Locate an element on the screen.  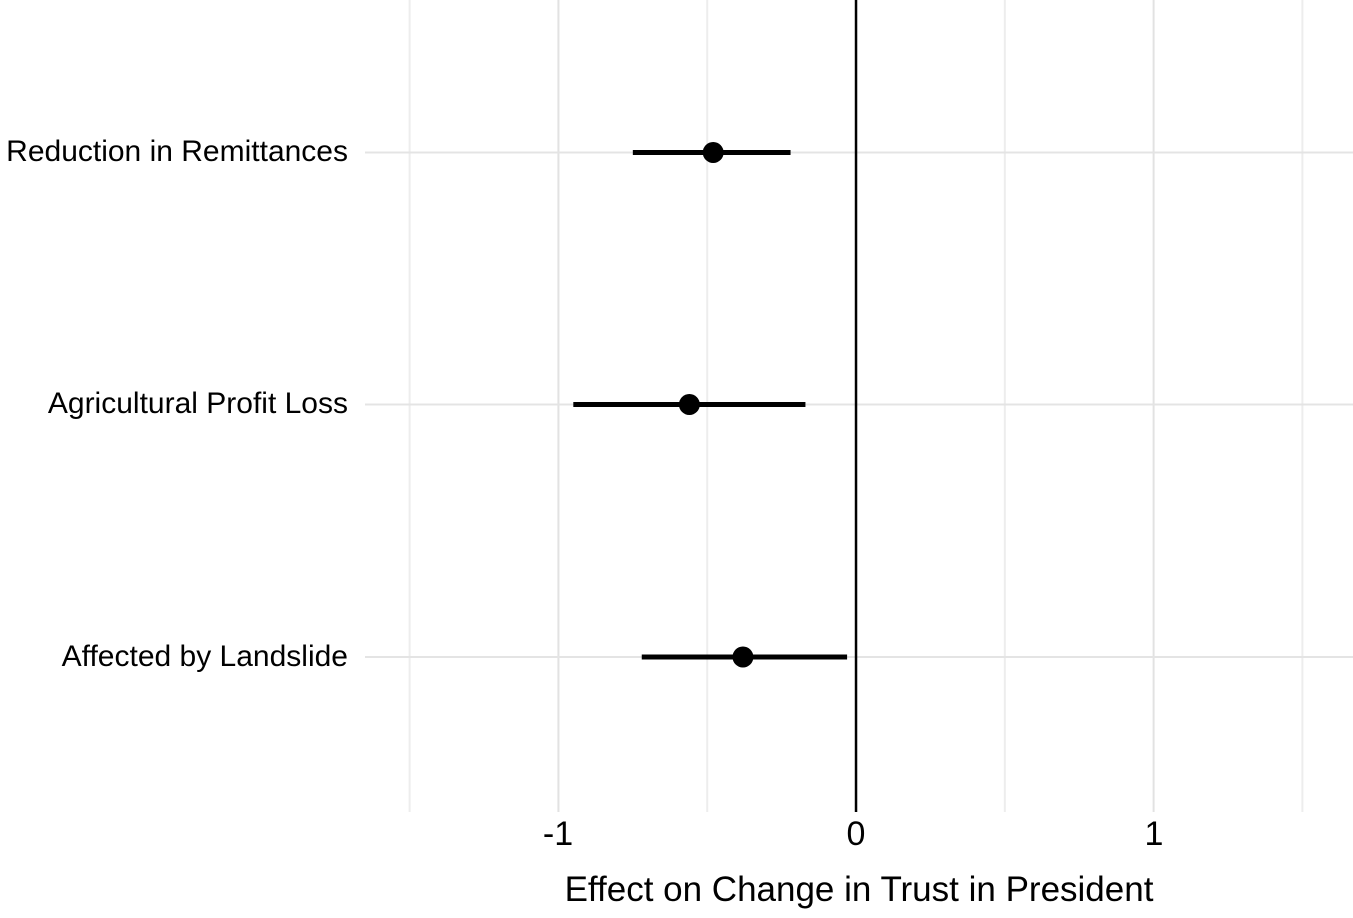
x-tick-label-minus-1: -1 is located at coordinates (558, 834).